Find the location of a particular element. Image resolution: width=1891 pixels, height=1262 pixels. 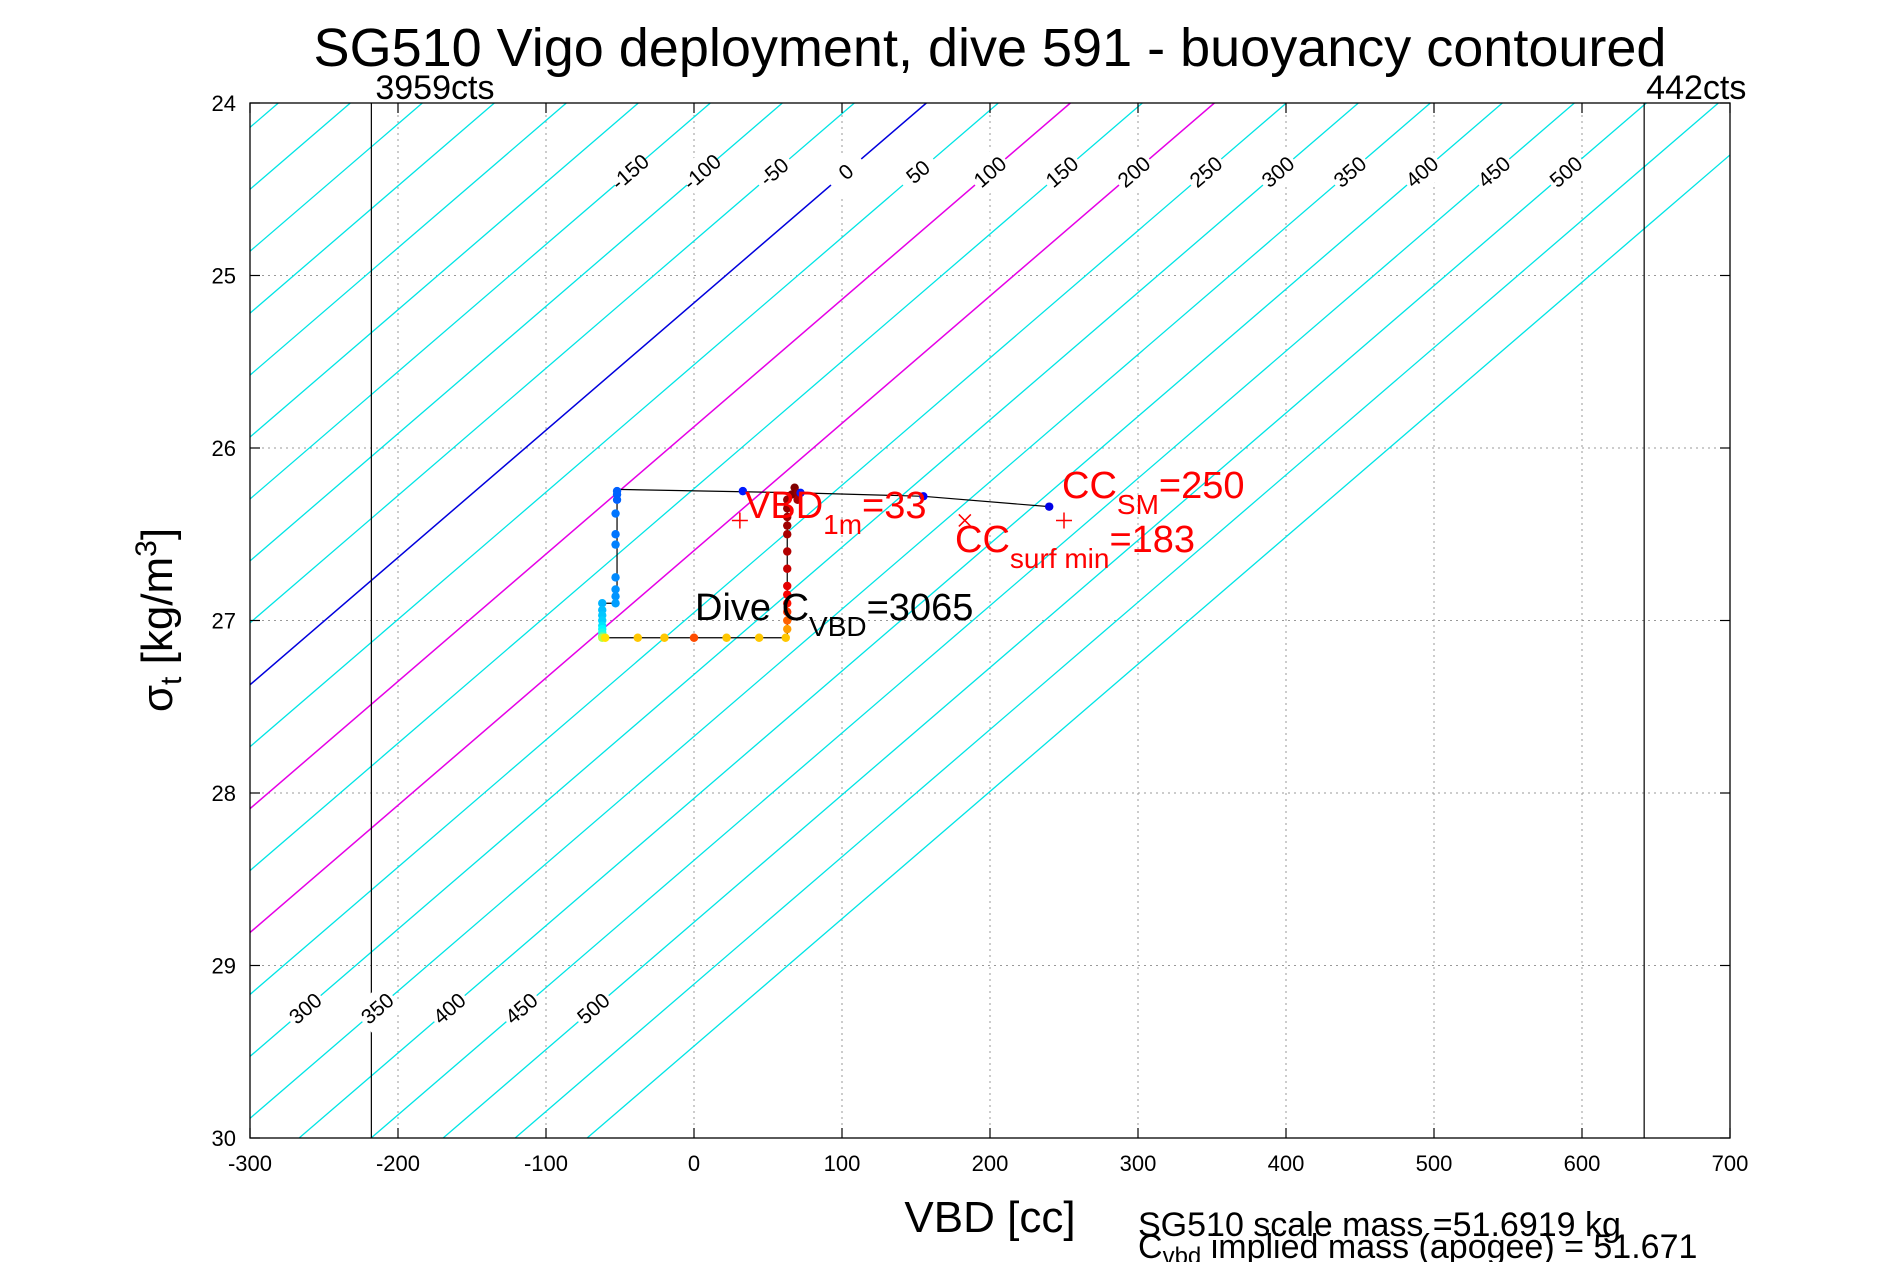

cross-marker is located at coordinates (965, 520).